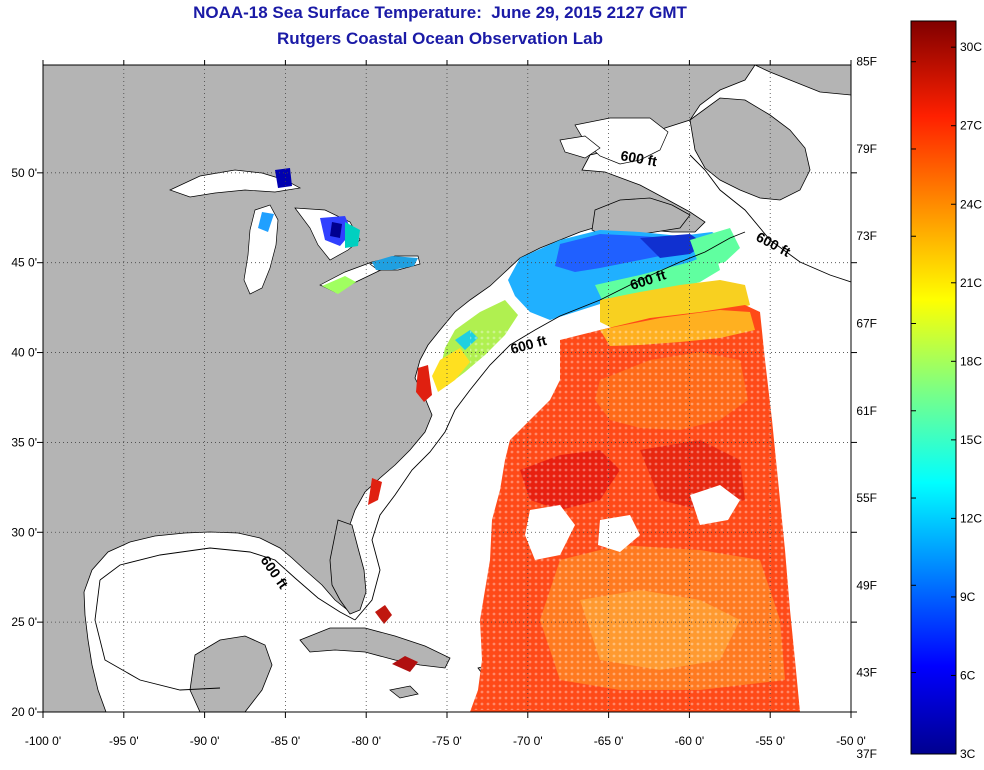 This screenshot has height=770, width=984. What do you see at coordinates (968, 675) in the screenshot?
I see `colorbar-c-label: 6C` at bounding box center [968, 675].